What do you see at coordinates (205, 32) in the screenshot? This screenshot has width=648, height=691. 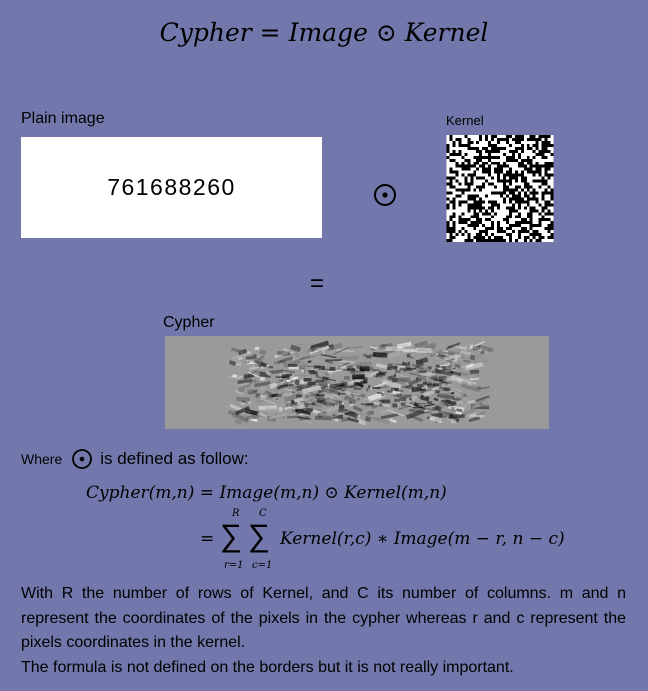 I see `title-cypher: Cypher` at bounding box center [205, 32].